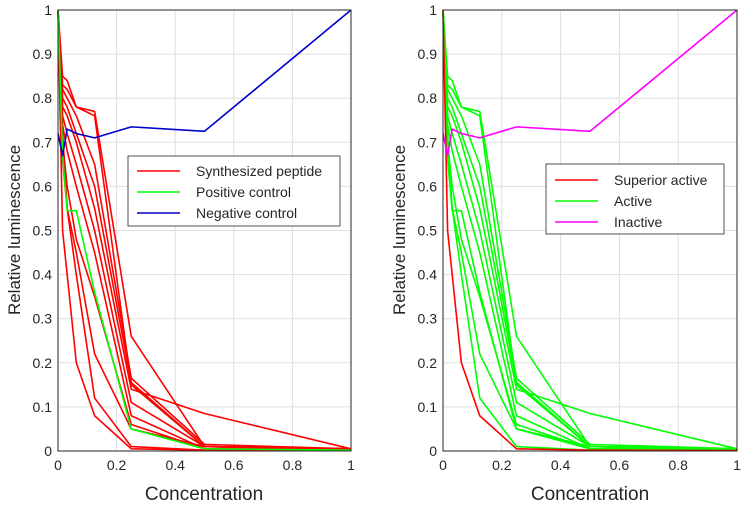 The image size is (743, 507). What do you see at coordinates (48, 451) in the screenshot?
I see `left-y-tick-label: 0` at bounding box center [48, 451].